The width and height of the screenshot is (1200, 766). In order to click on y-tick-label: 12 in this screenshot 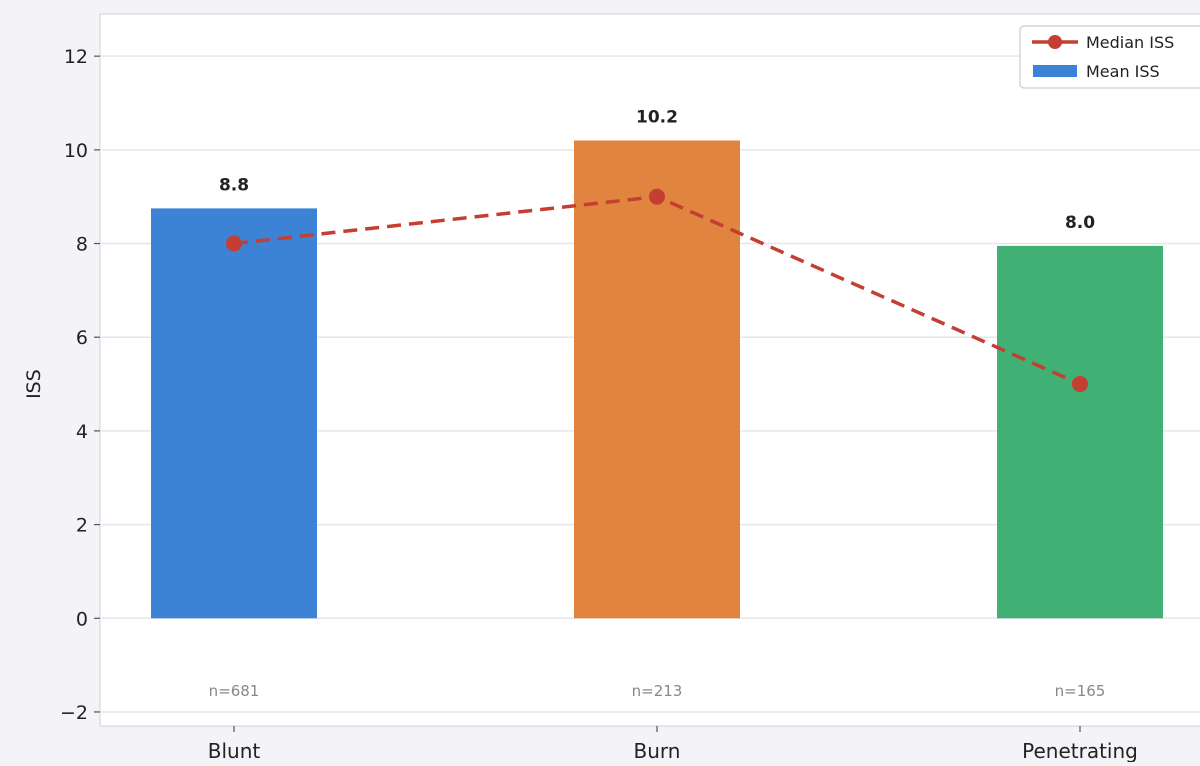, I will do `click(76, 57)`.